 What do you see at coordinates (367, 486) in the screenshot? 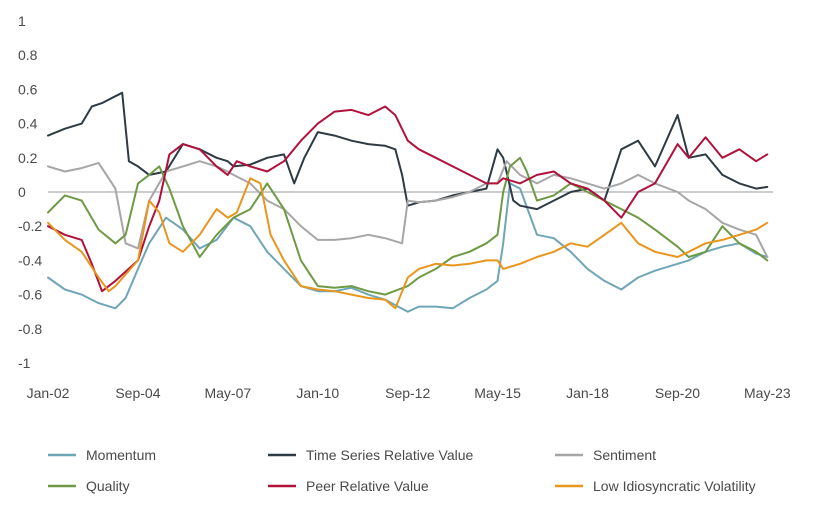
I see `legend-label: Peer Relative Value` at bounding box center [367, 486].